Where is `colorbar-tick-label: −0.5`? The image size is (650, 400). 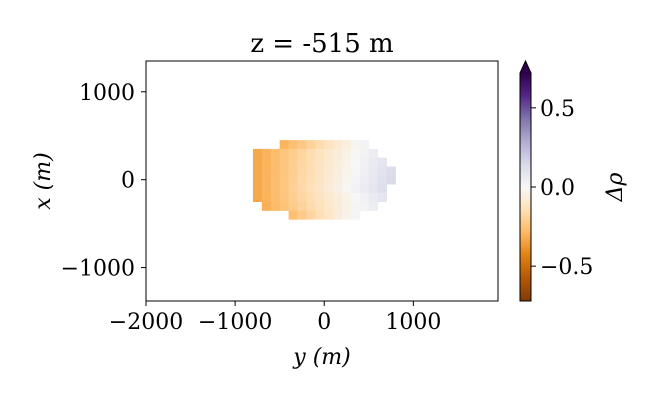 colorbar-tick-label: −0.5 is located at coordinates (566, 267).